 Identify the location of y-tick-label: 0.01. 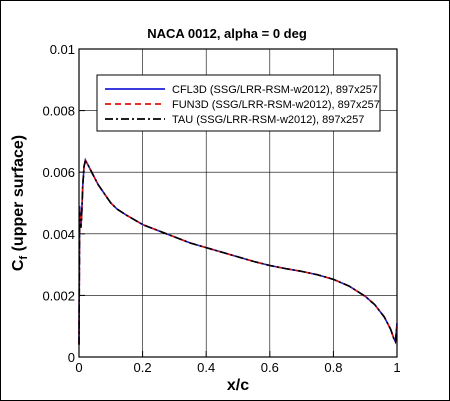
(62, 49).